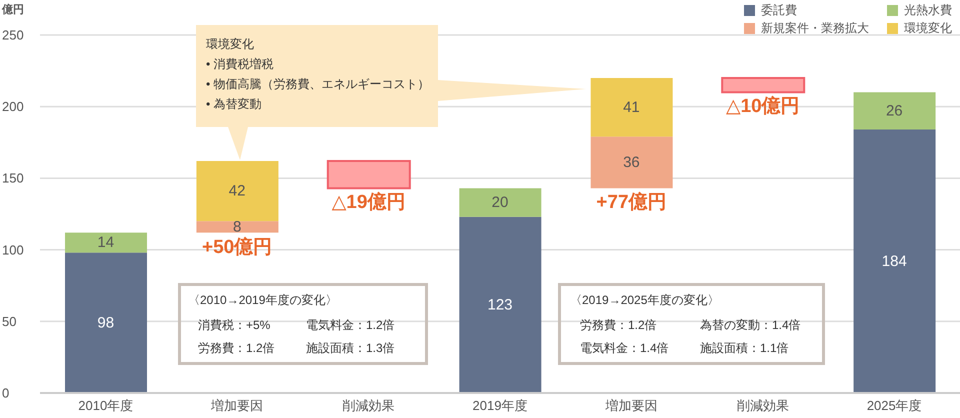  I want to click on data-label: 8, so click(237, 227).